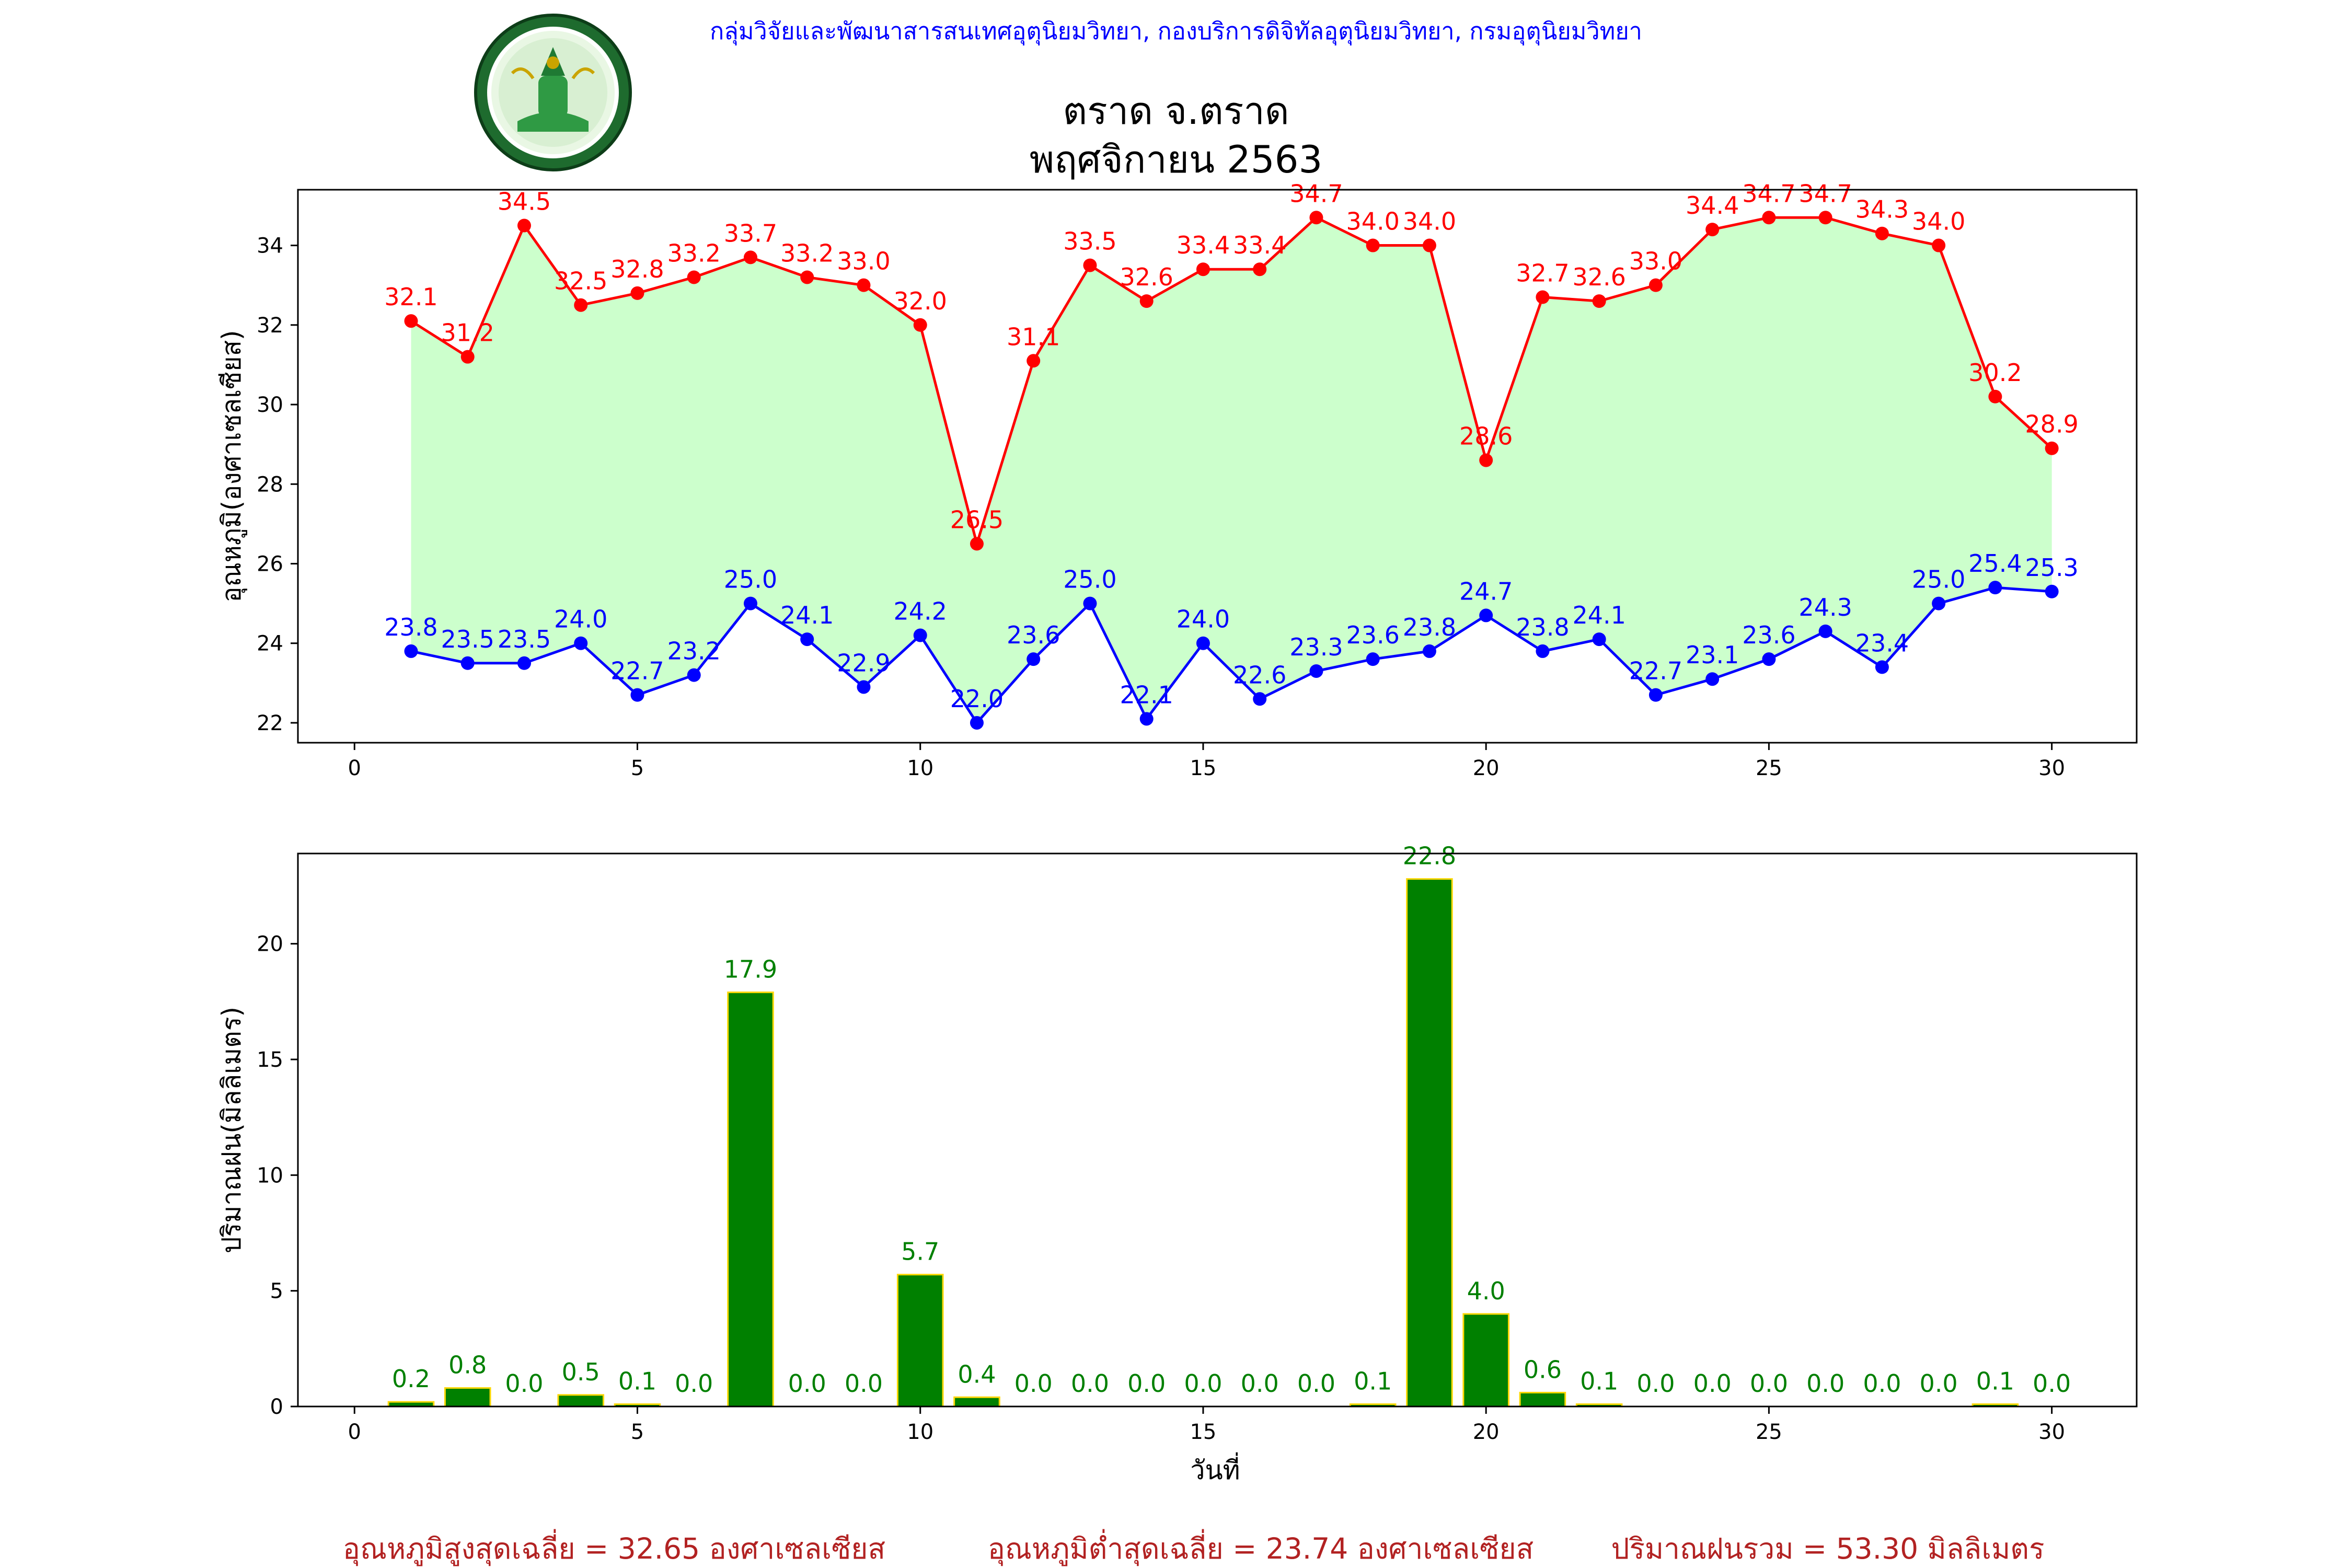 The height and width of the screenshot is (1568, 2352). I want to click on max-temperature-label: 28.6, so click(1486, 436).